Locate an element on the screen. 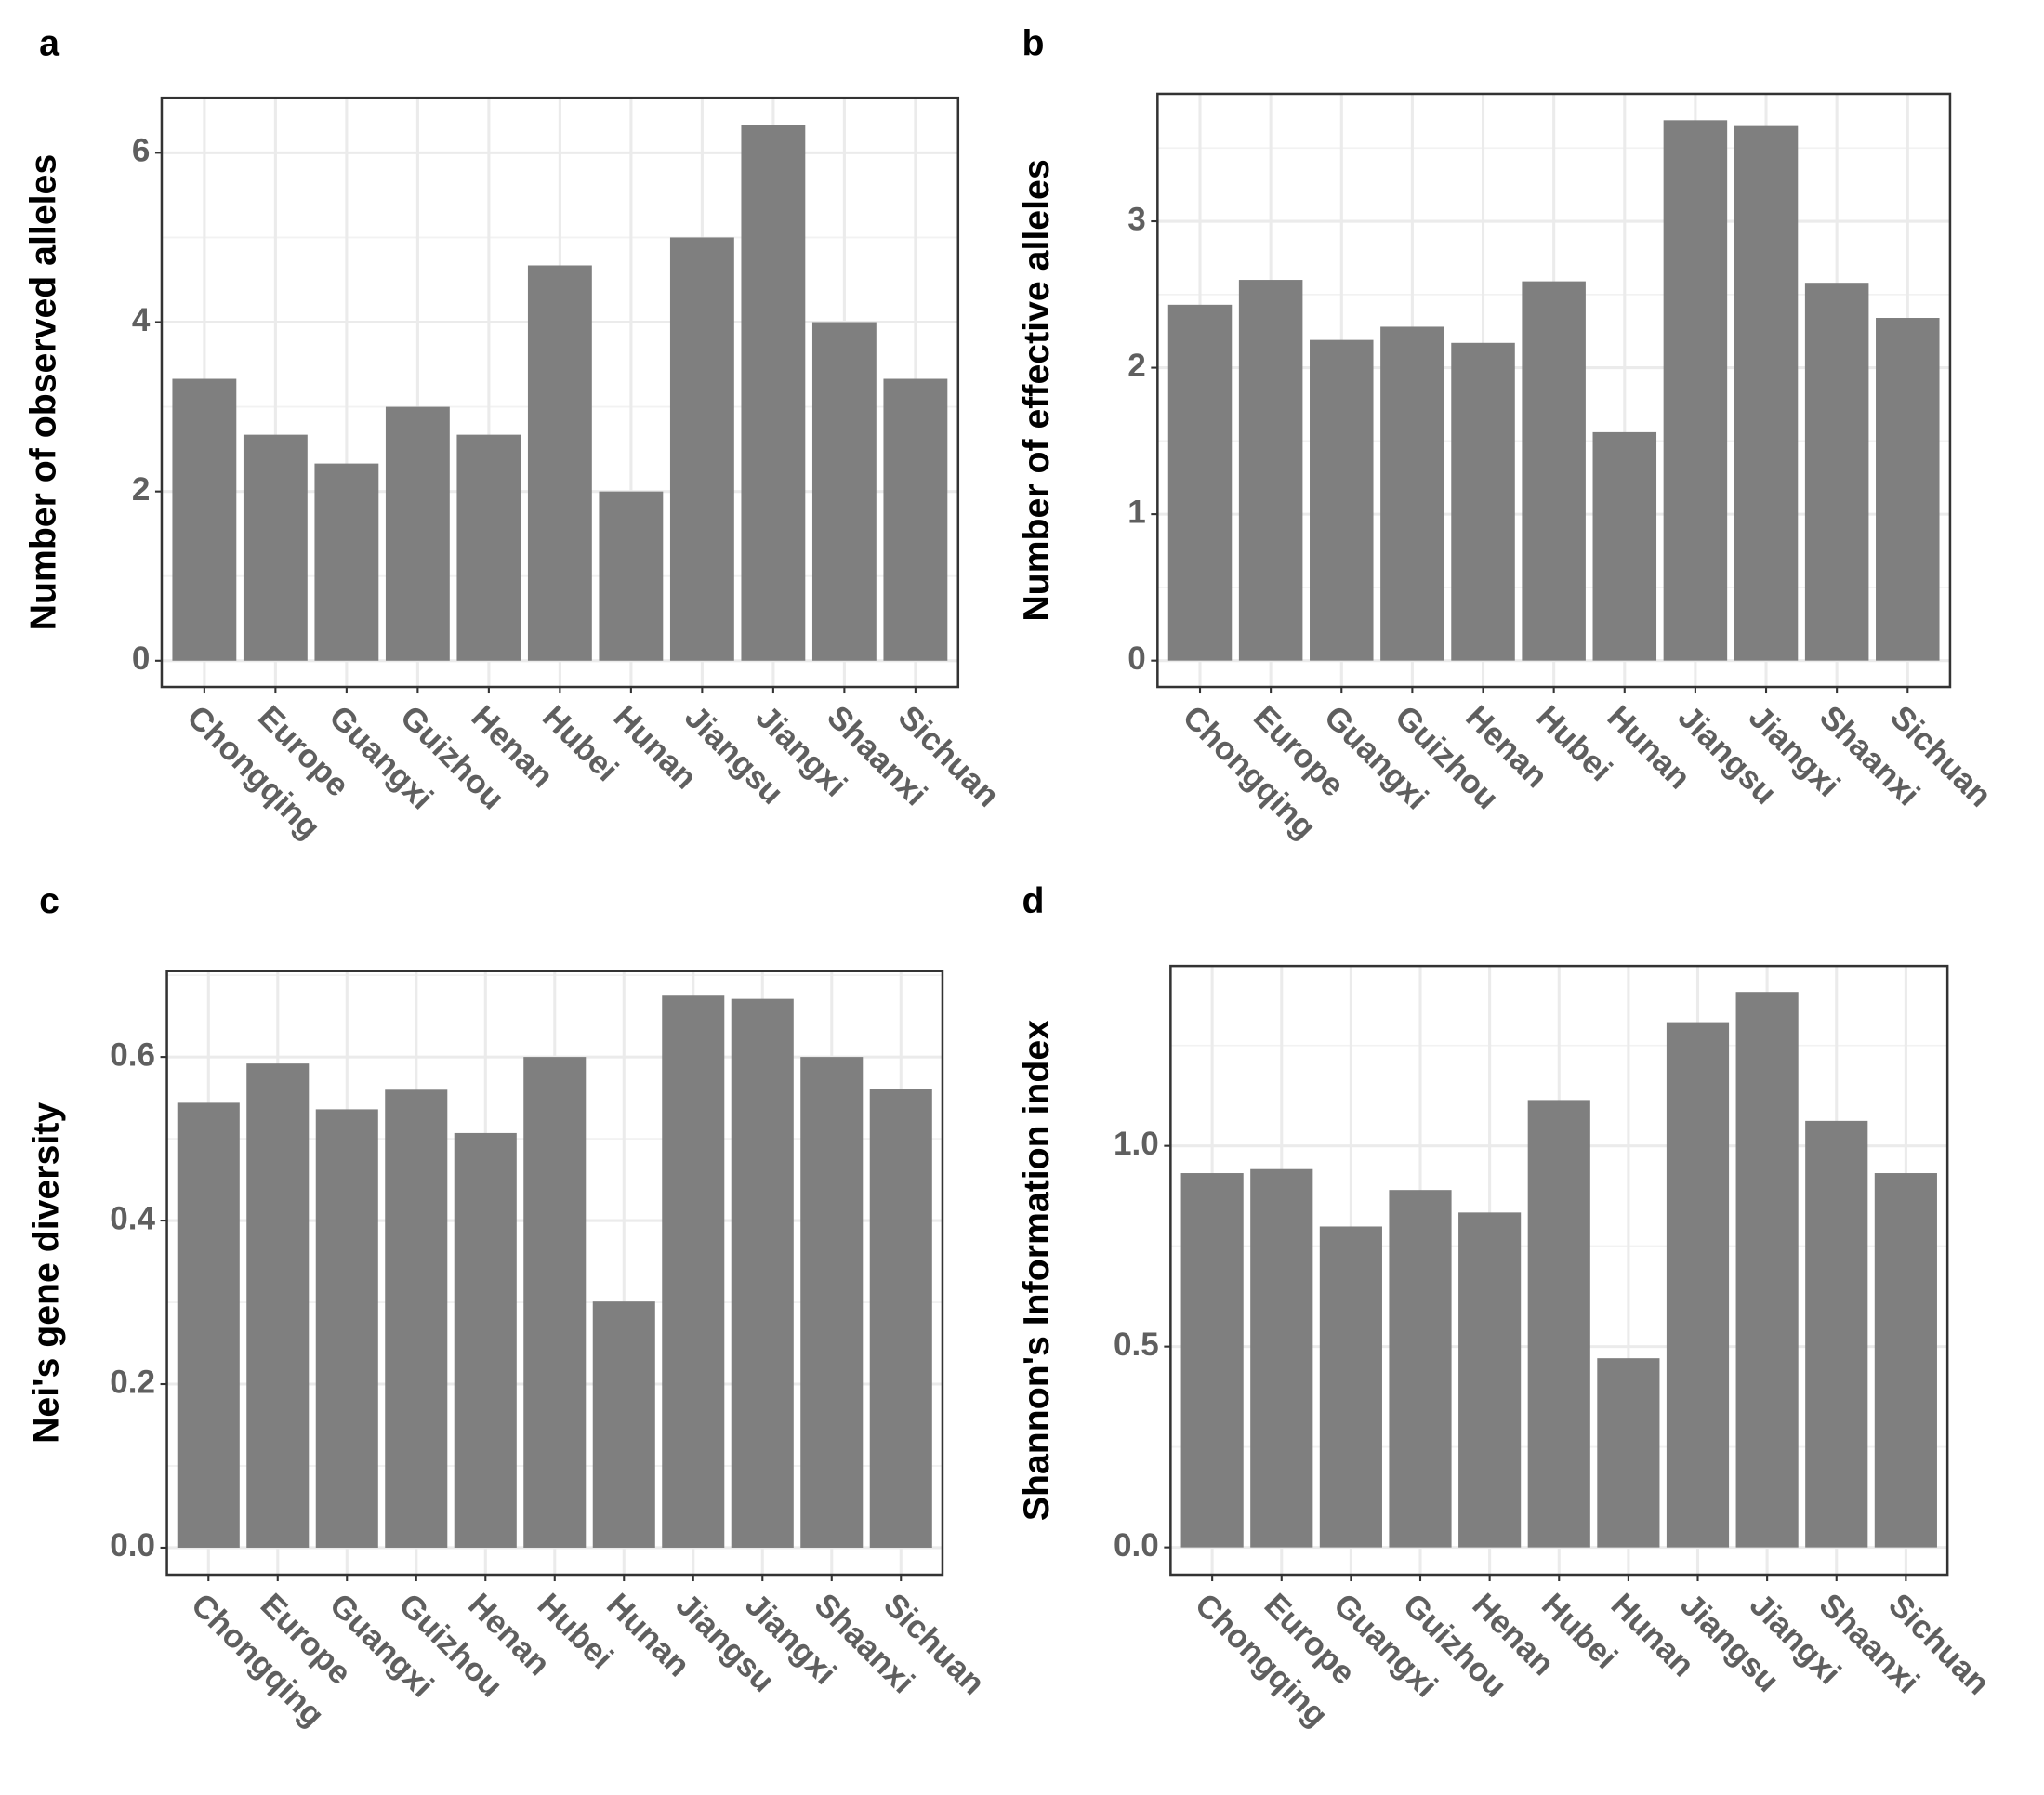  y-tick-label: 3 is located at coordinates (1136, 219).